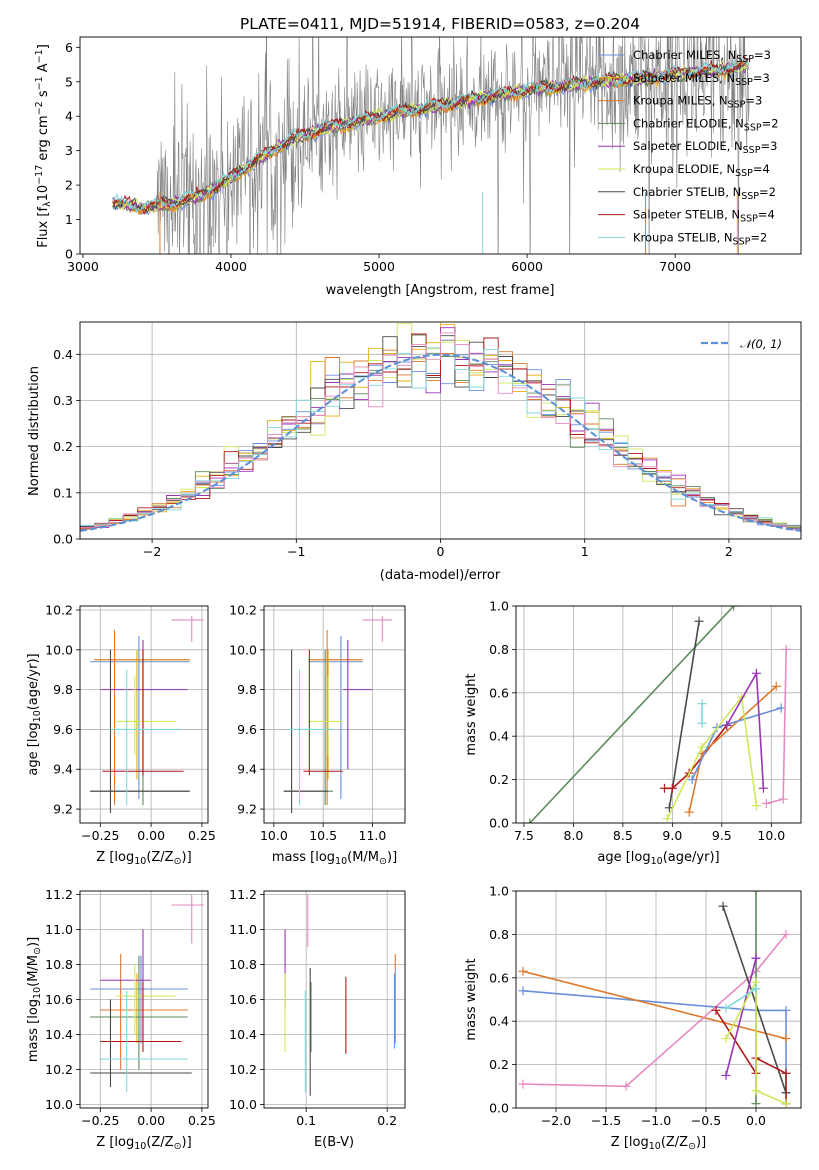  I want to click on legend-entry: Salpeter ELODIE, NSSP=3, so click(705, 147).